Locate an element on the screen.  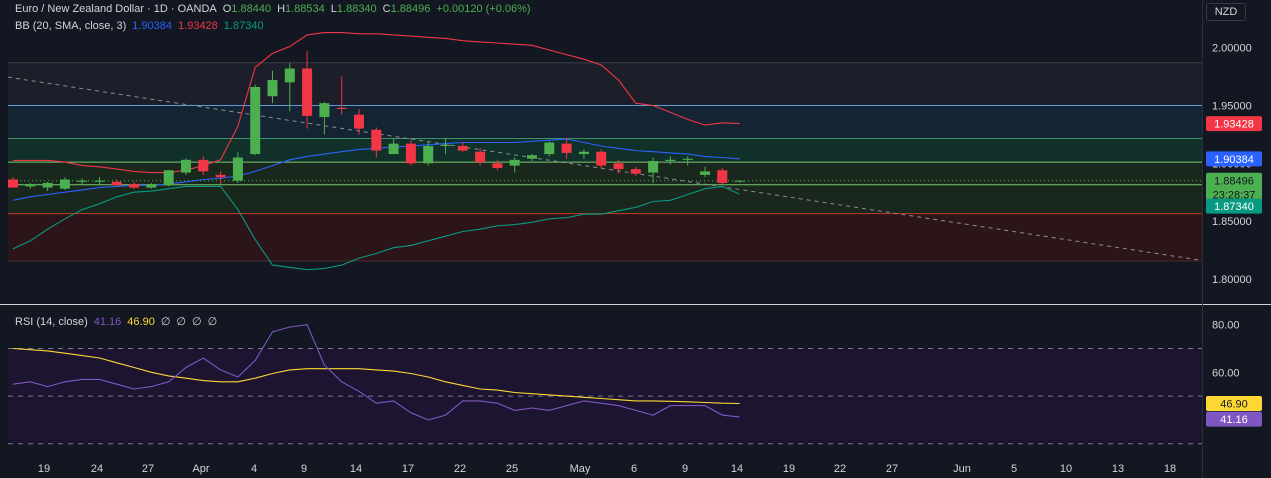
rsi-tag-value-bg is located at coordinates (1234, 419).